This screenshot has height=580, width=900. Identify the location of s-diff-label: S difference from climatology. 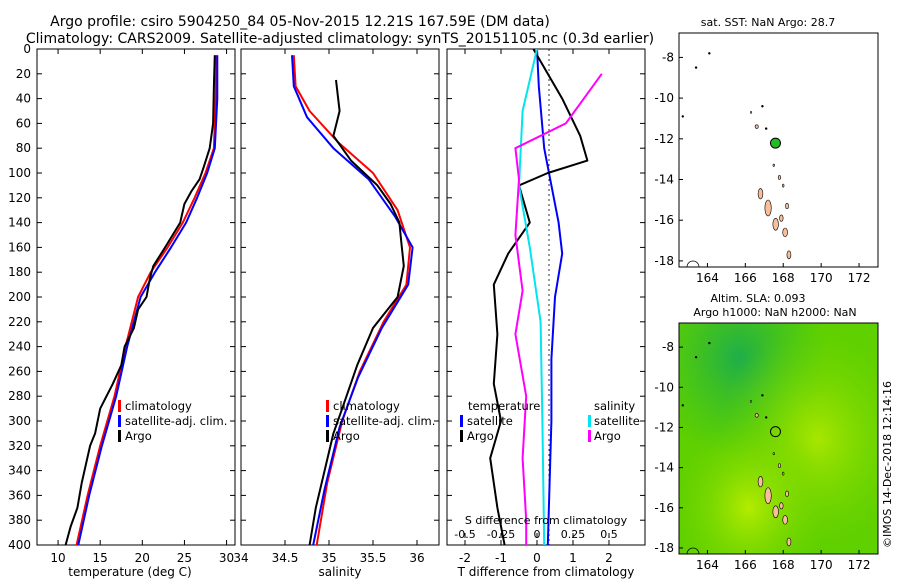
(546, 520).